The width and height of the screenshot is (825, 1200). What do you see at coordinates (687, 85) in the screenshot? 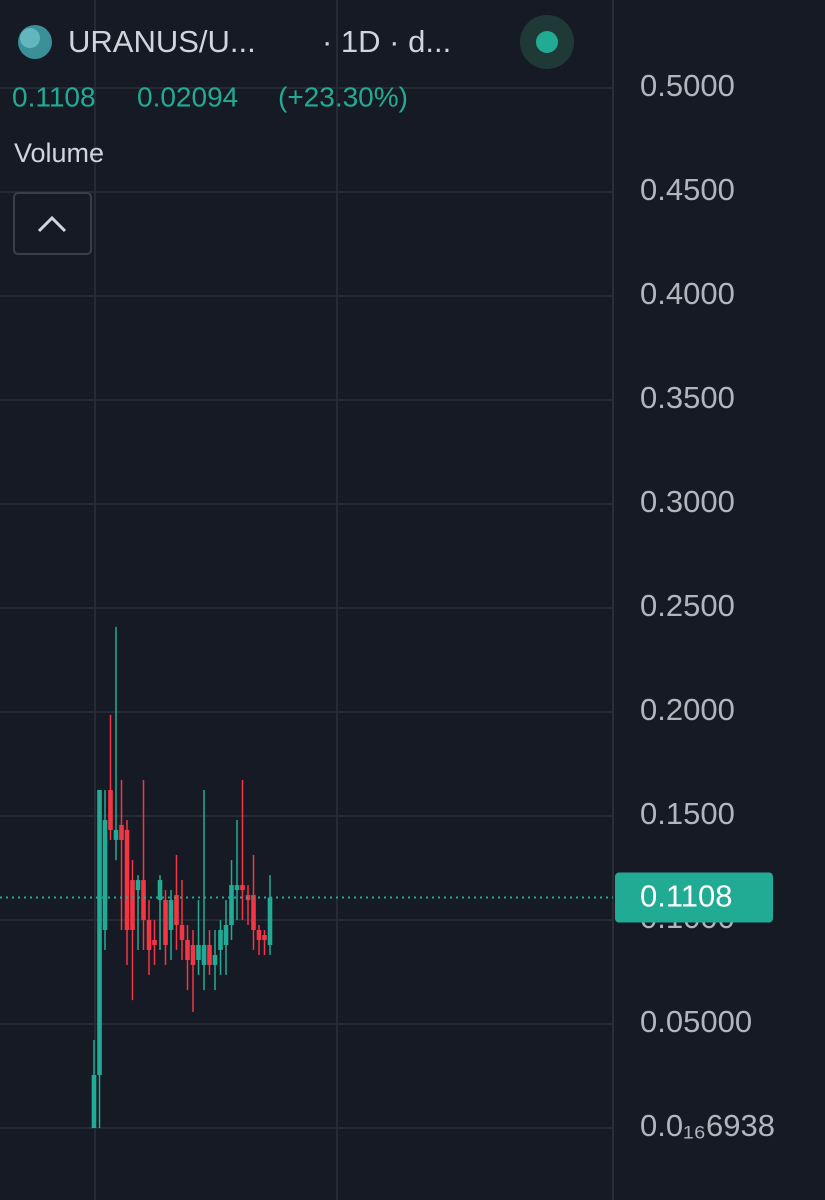
I see `y-tick-label: 0.5000` at bounding box center [687, 85].